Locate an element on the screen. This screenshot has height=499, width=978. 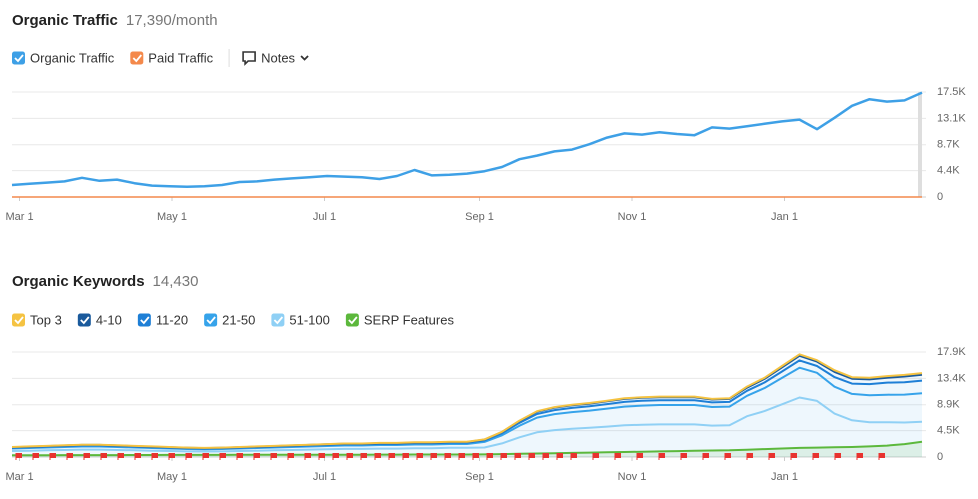
notes-label: Notes is located at coordinates (278, 57).